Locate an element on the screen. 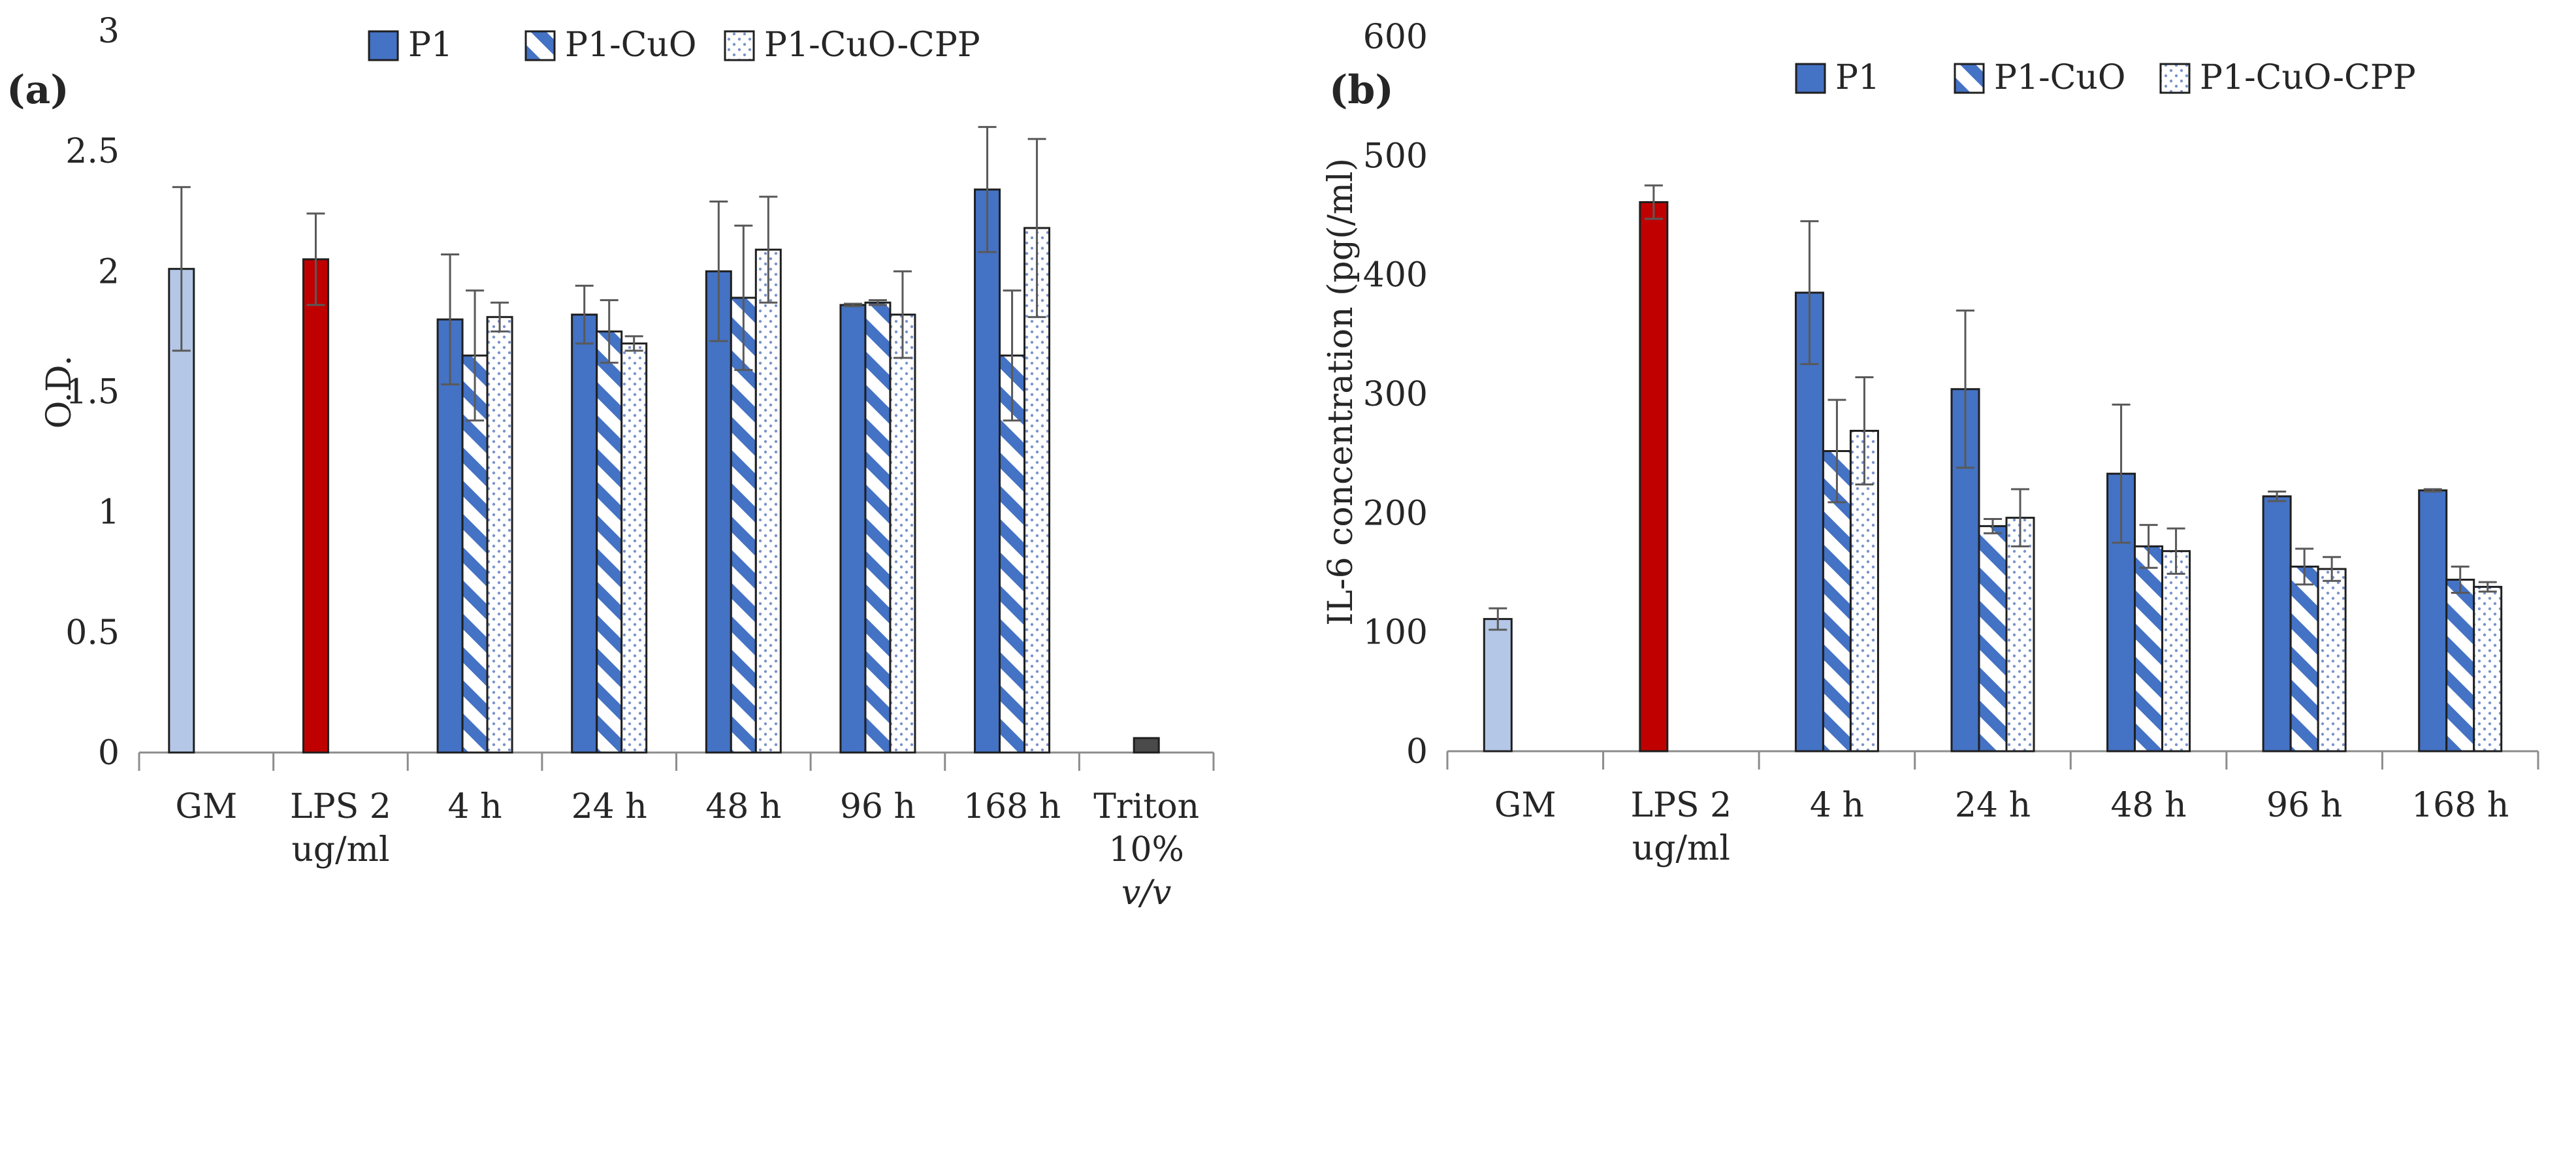 The height and width of the screenshot is (1151, 2576). bar-a-triton-triton is located at coordinates (1146, 745).